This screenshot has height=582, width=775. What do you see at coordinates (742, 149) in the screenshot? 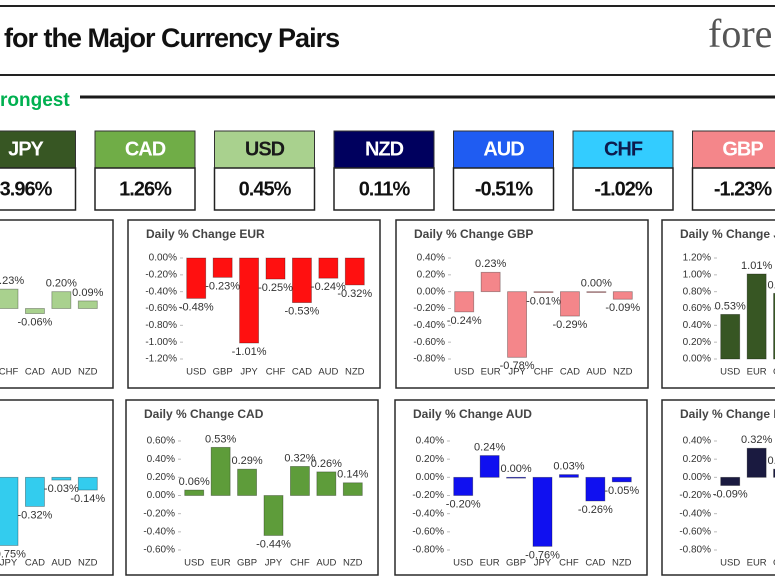
I see `currency-name: GBP` at bounding box center [742, 149].